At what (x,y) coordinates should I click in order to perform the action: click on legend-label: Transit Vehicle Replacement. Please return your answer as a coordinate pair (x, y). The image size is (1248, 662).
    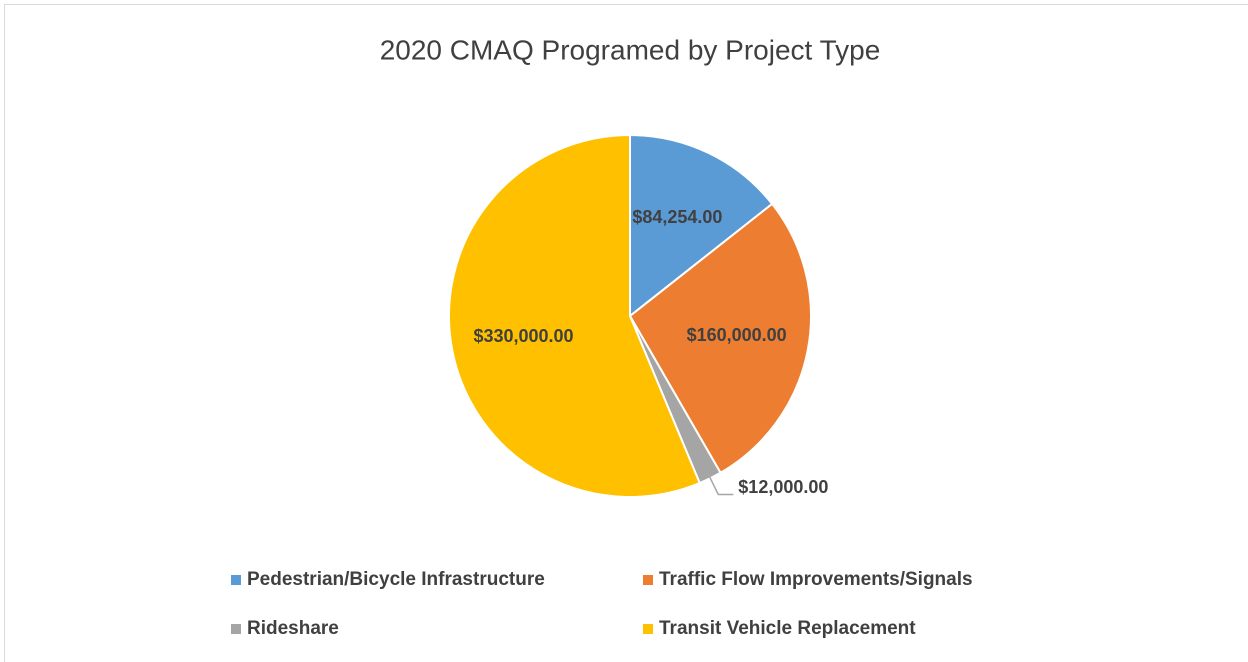
    Looking at the image, I should click on (787, 628).